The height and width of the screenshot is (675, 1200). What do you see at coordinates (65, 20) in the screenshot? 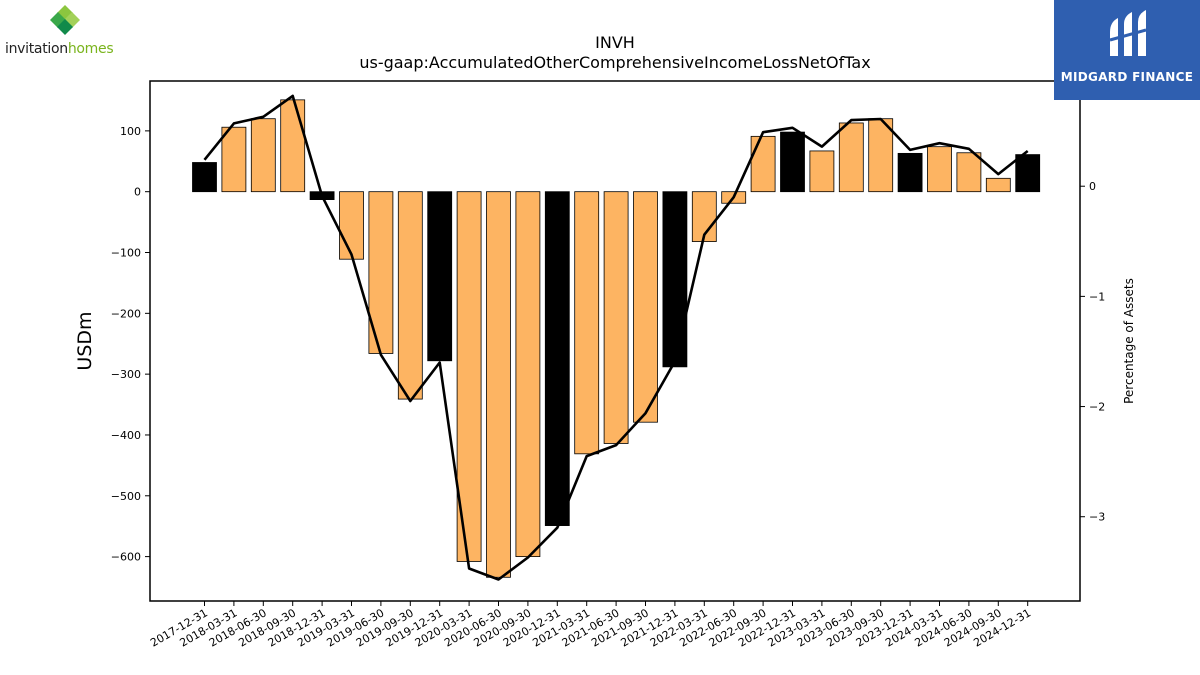
I see `house-diamond-icon` at bounding box center [65, 20].